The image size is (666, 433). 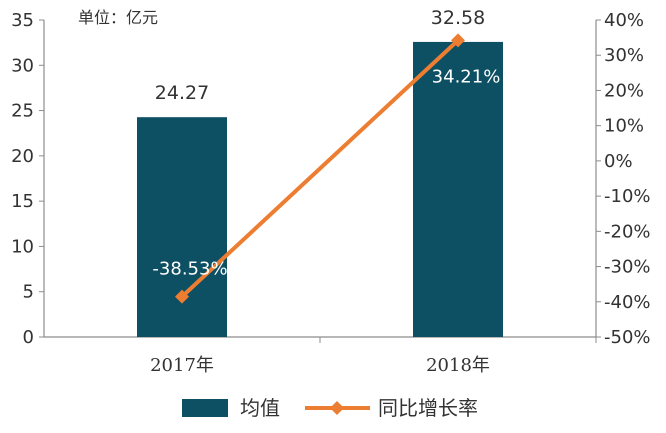 I want to click on x-tick-label: 2017年, so click(x=182, y=365).